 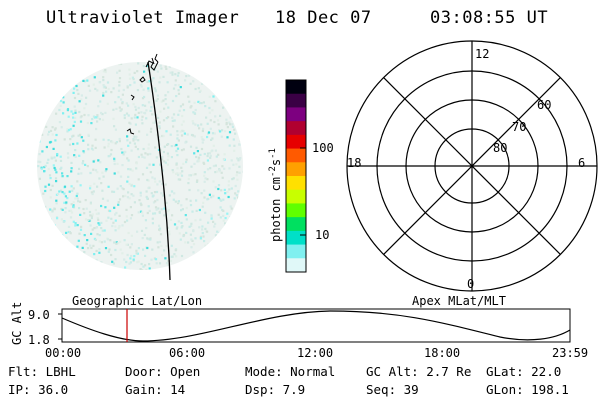 What do you see at coordinates (459, 301) in the screenshot?
I see `apex-label: Apex MLat/MLT` at bounding box center [459, 301].